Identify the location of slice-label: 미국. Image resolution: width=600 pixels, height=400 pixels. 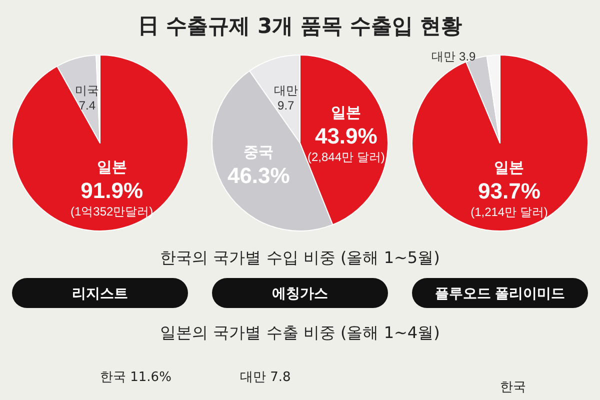
(87, 90).